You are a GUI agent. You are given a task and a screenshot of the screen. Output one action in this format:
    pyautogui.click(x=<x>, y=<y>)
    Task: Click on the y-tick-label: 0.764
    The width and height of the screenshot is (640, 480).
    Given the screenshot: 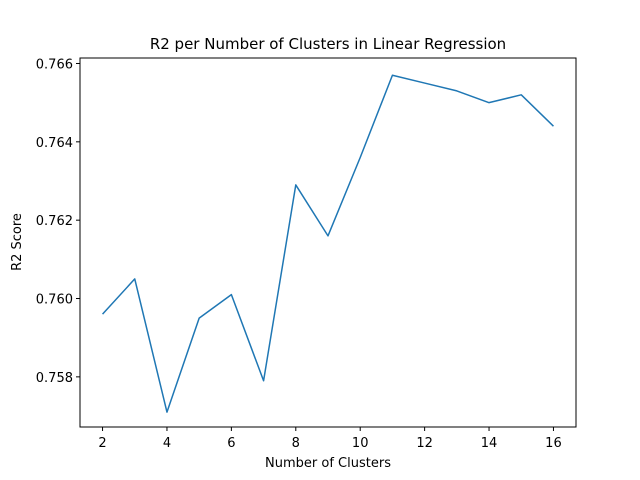 What is the action you would take?
    pyautogui.click(x=54, y=143)
    